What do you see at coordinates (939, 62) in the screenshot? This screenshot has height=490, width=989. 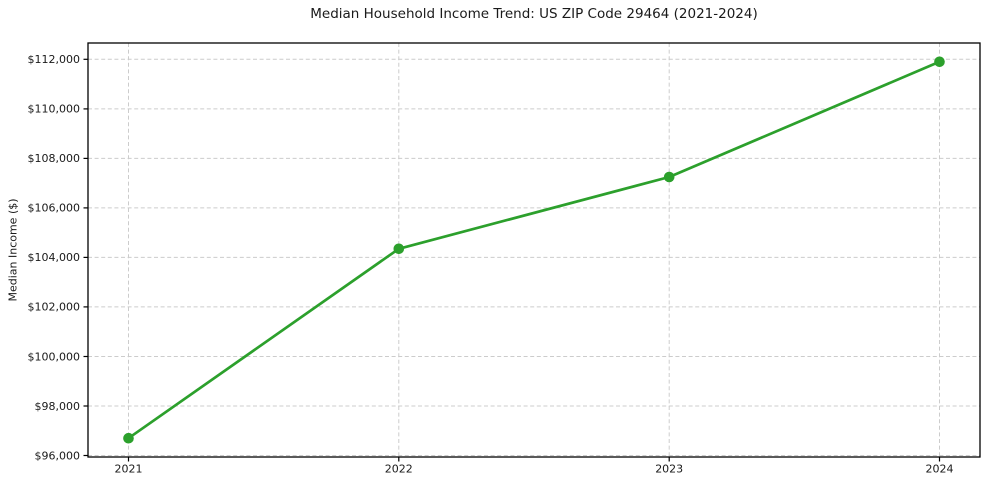 I see `data-point-2024` at bounding box center [939, 62].